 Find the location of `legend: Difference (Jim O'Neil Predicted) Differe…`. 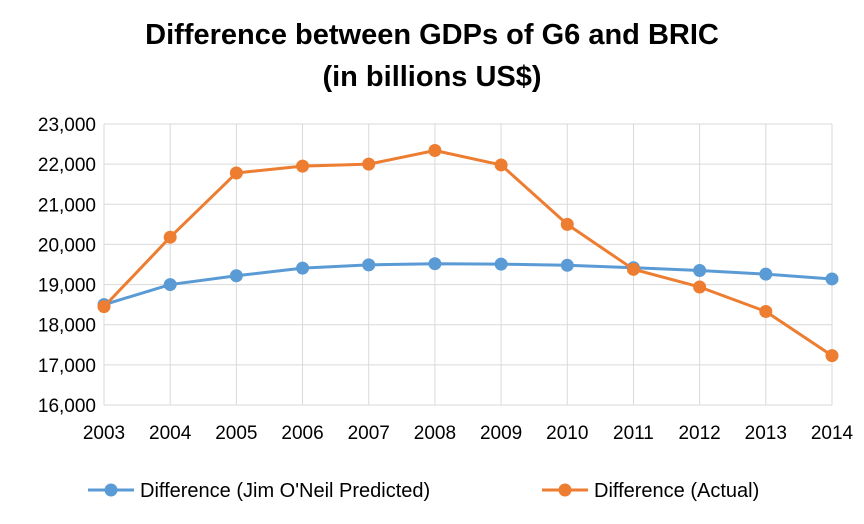

legend: Difference (Jim O'Neil Predicted) Differe… is located at coordinates (423, 491).